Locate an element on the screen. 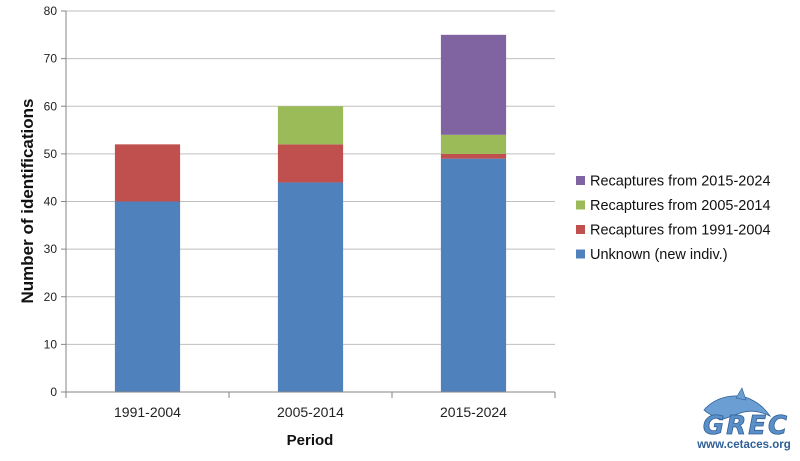 The height and width of the screenshot is (461, 800). y-axis-ticks: 0 10 20 30 40 50 60 70 80 is located at coordinates (55, 201).